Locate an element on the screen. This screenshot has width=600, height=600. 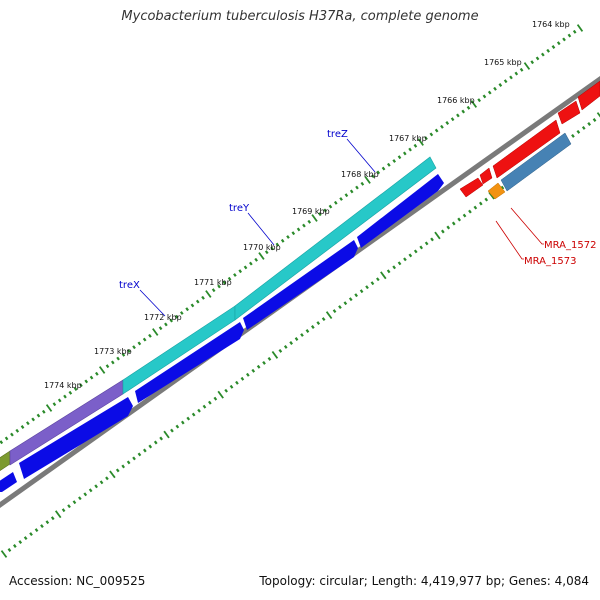
trey-leader is located at coordinates (261, 229).